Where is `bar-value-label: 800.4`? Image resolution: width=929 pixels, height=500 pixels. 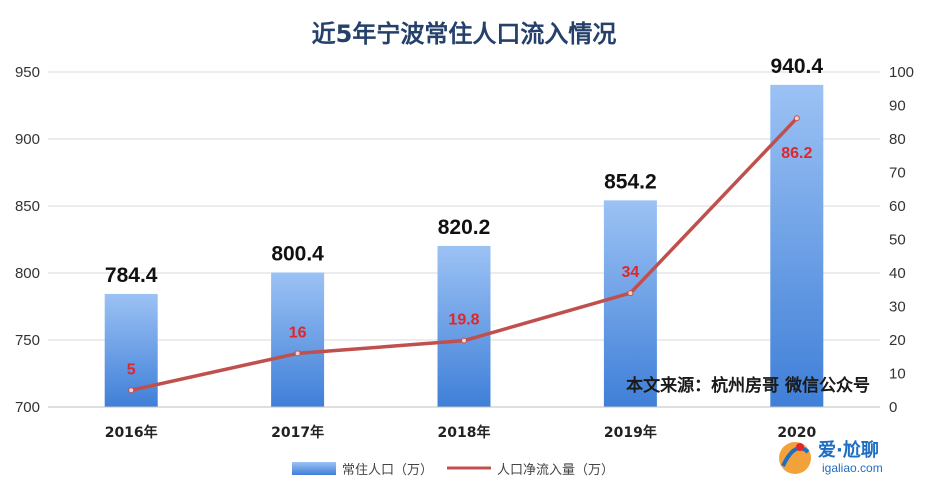
bar-value-label: 800.4 is located at coordinates (297, 253).